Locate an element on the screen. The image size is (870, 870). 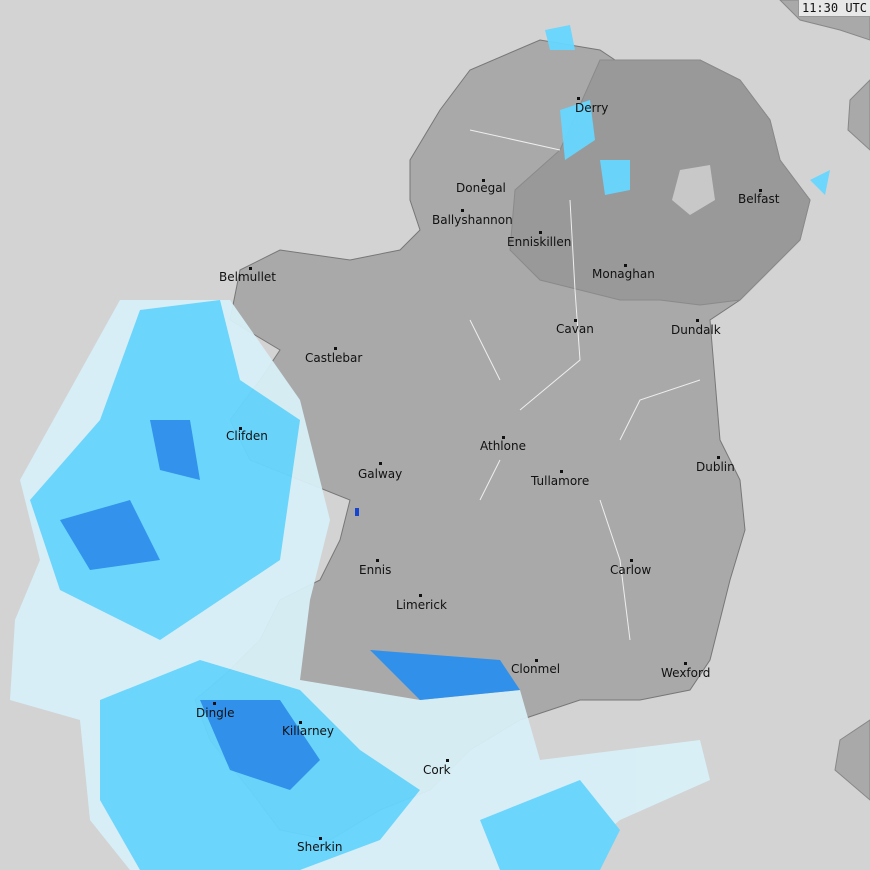
city-label-dundalk: Dundalk is located at coordinates (696, 330).